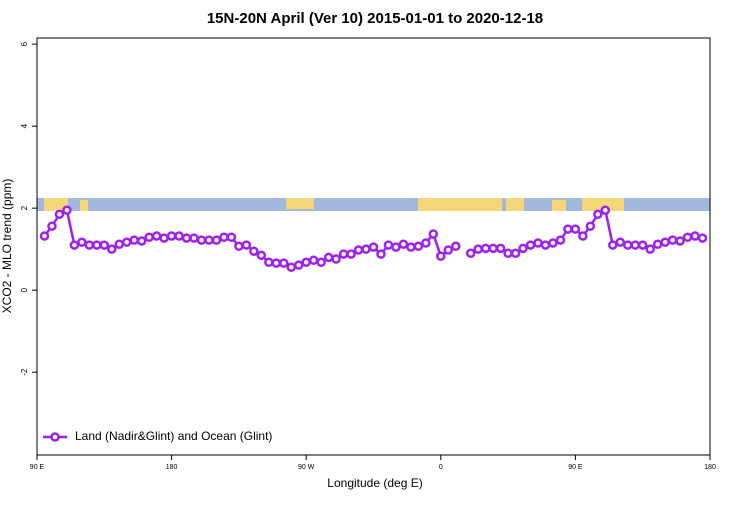 This screenshot has width=750, height=505. I want to click on map-strip, so click(373, 204).